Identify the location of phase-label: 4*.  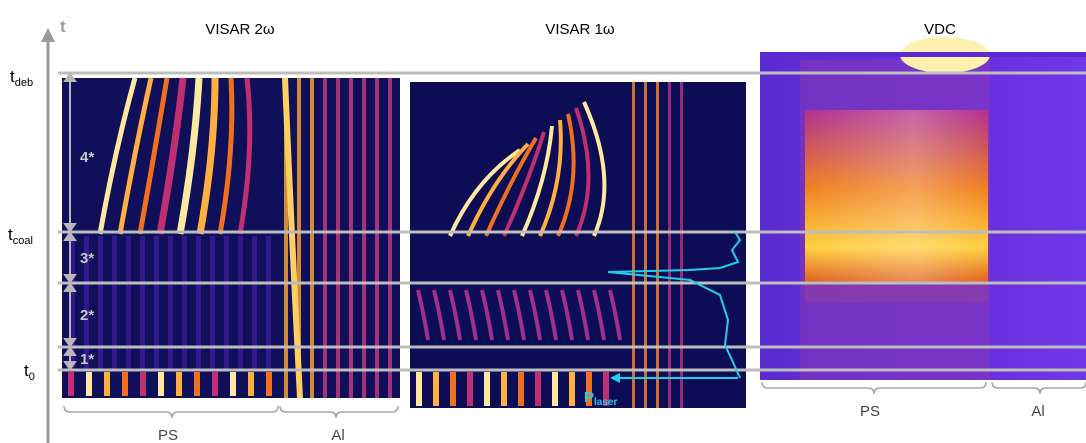
(87, 157).